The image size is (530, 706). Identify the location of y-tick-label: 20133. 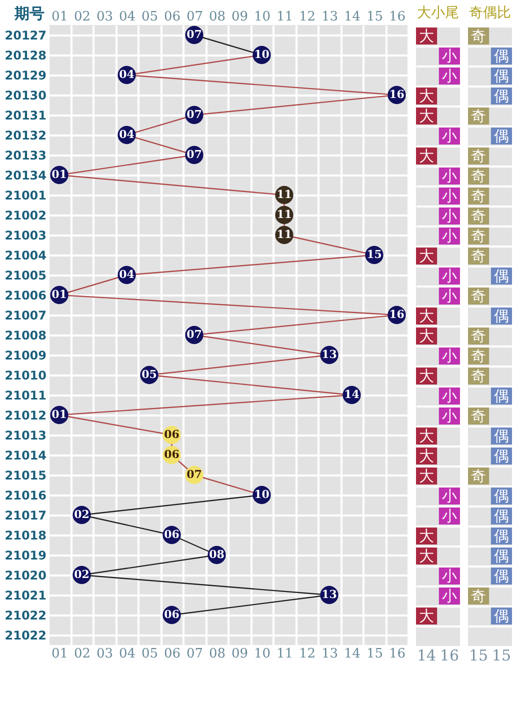
(25, 155).